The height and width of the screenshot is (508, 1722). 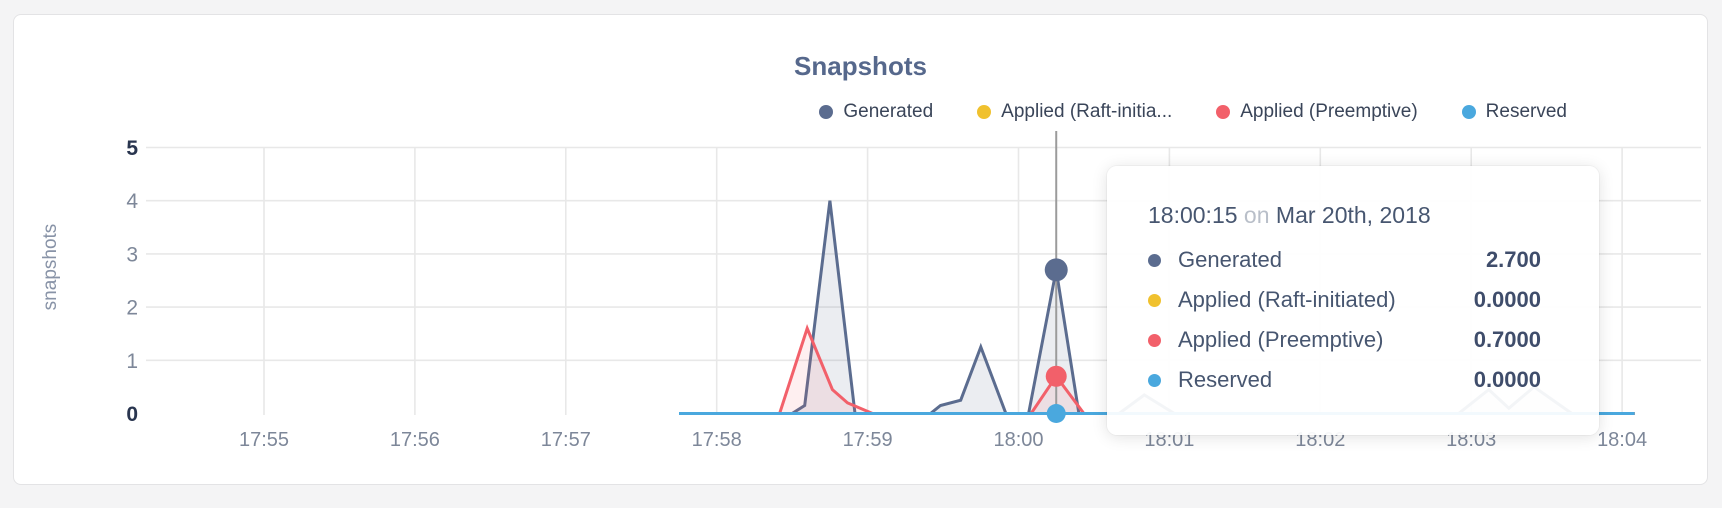 I want to click on y-tick-label: 5, so click(x=132, y=148).